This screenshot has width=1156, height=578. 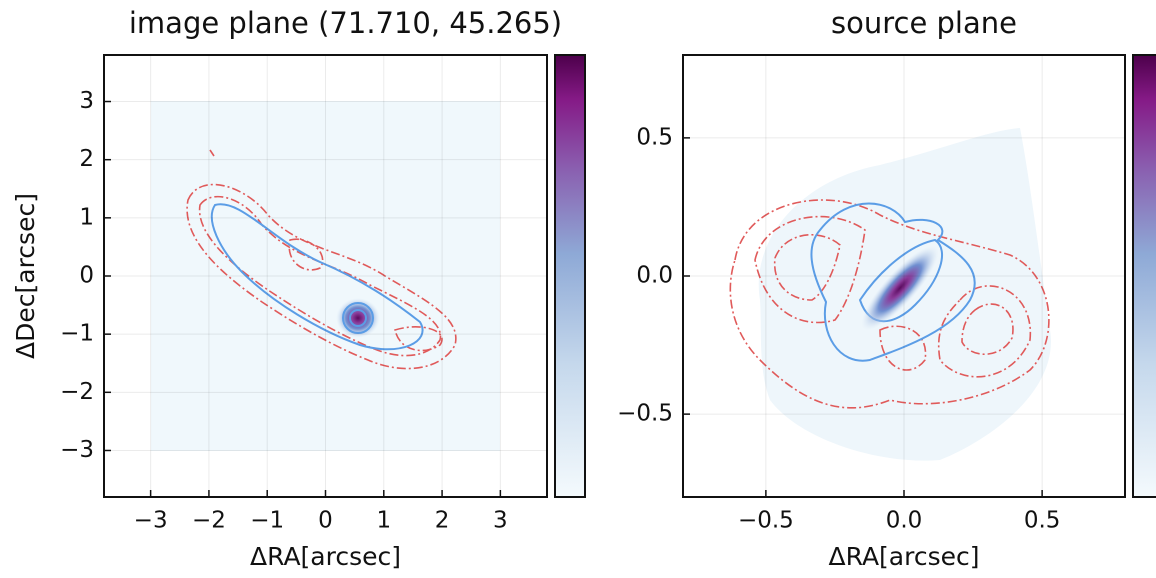 What do you see at coordinates (77, 450) in the screenshot?
I see `y-tick-label: −3` at bounding box center [77, 450].